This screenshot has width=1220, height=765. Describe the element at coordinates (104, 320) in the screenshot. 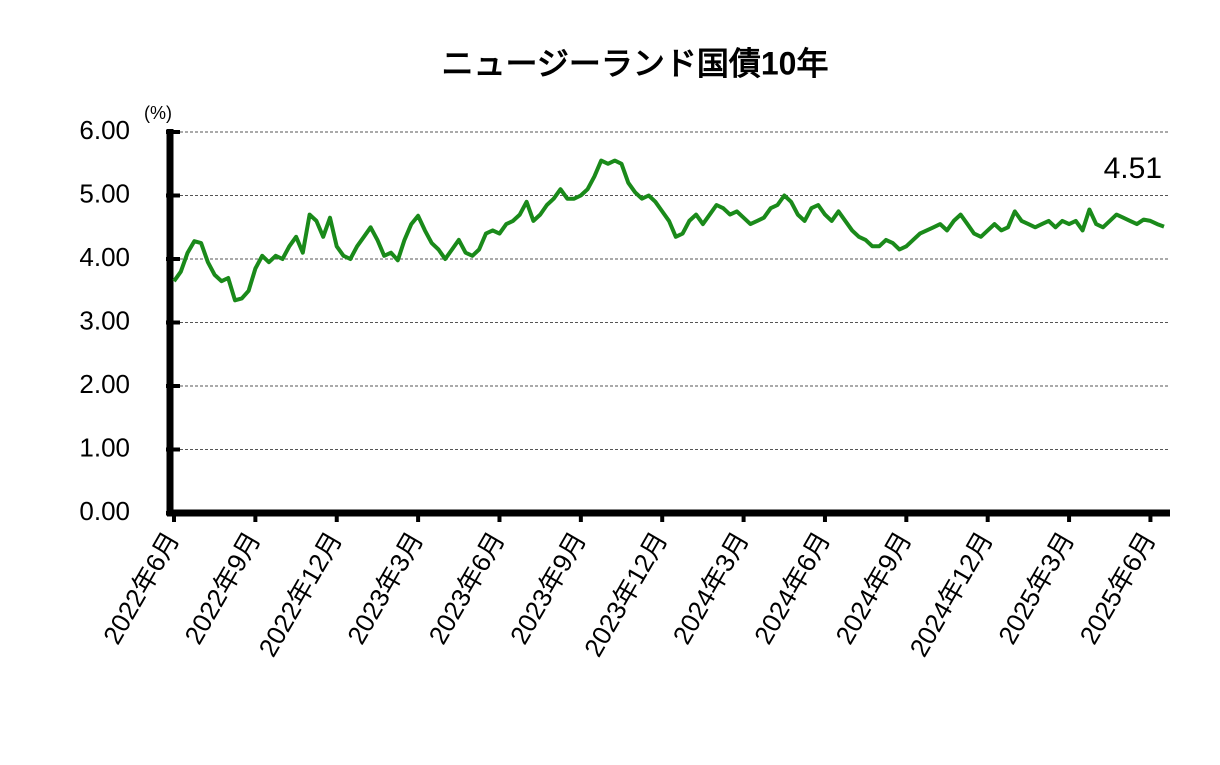

I see `y-tick-label: 3.00` at that location.